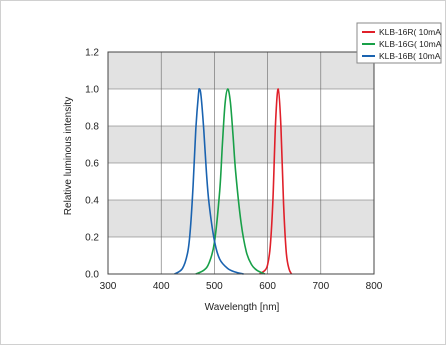 This screenshot has width=446, height=350. Describe the element at coordinates (410, 44) in the screenshot. I see `legend-label: KLB-16G( 10mA` at that location.